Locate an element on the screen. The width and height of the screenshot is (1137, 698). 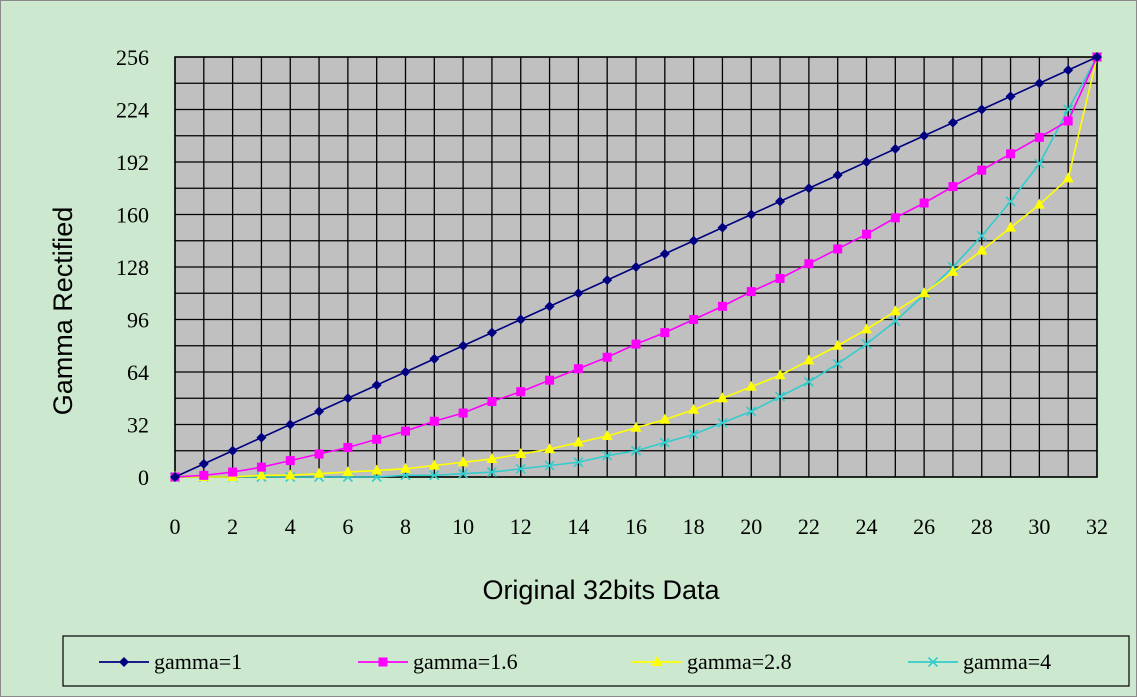
x-tick-label: 22 is located at coordinates (809, 526).